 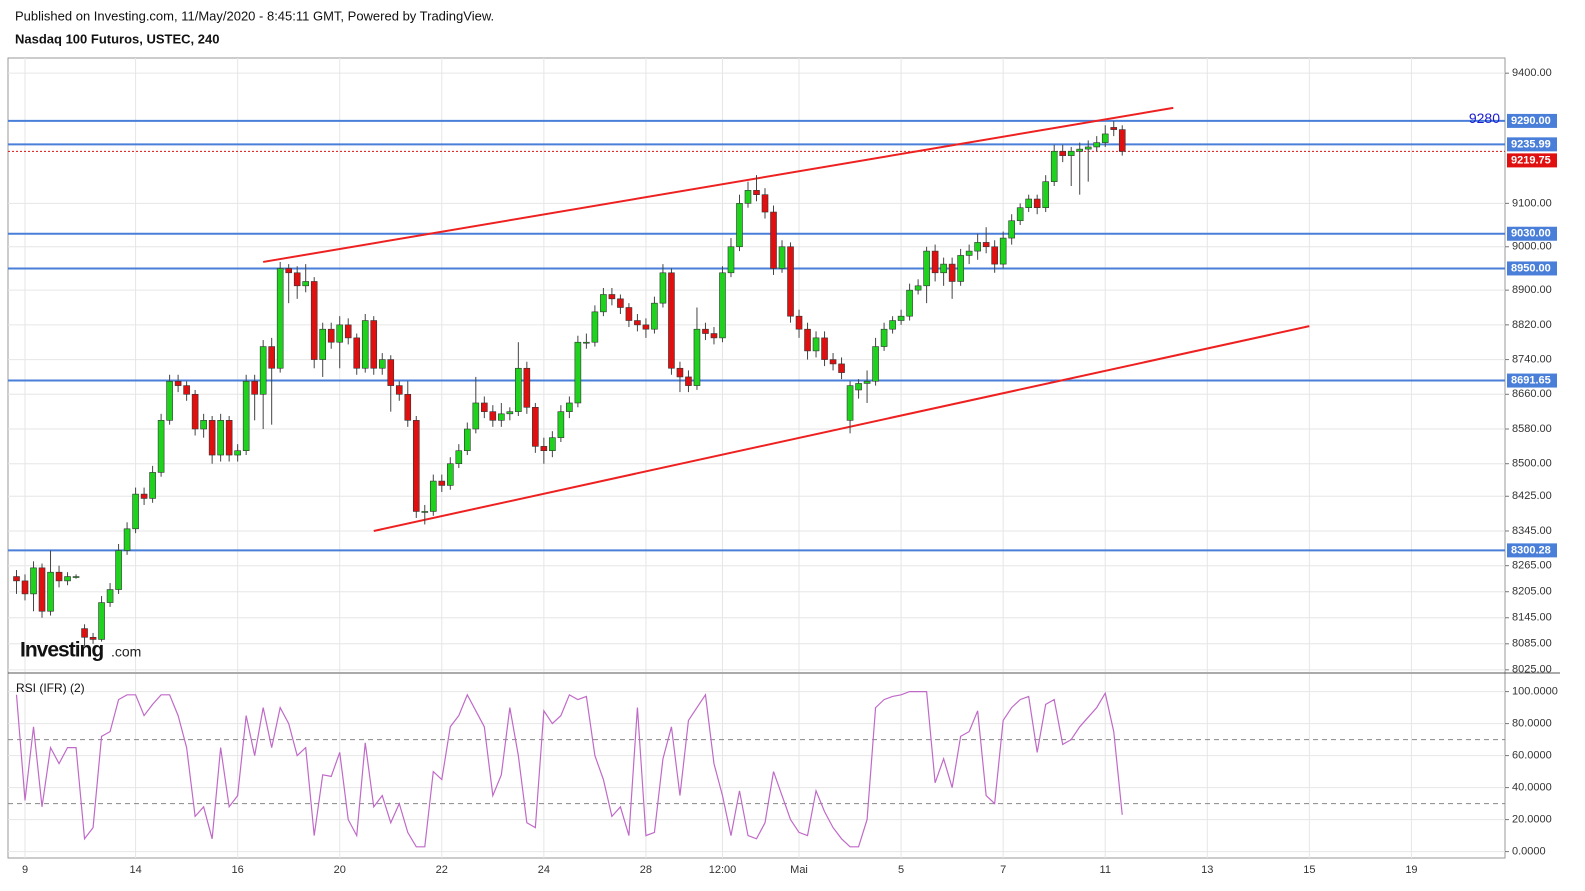 I want to click on y-tick-label: 9000.00, so click(x=1532, y=247).